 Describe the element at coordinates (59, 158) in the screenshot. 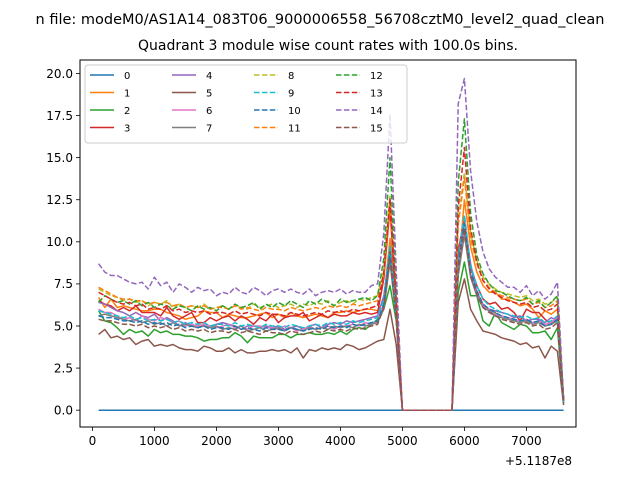

I see `y-tick-label: 15.0` at that location.